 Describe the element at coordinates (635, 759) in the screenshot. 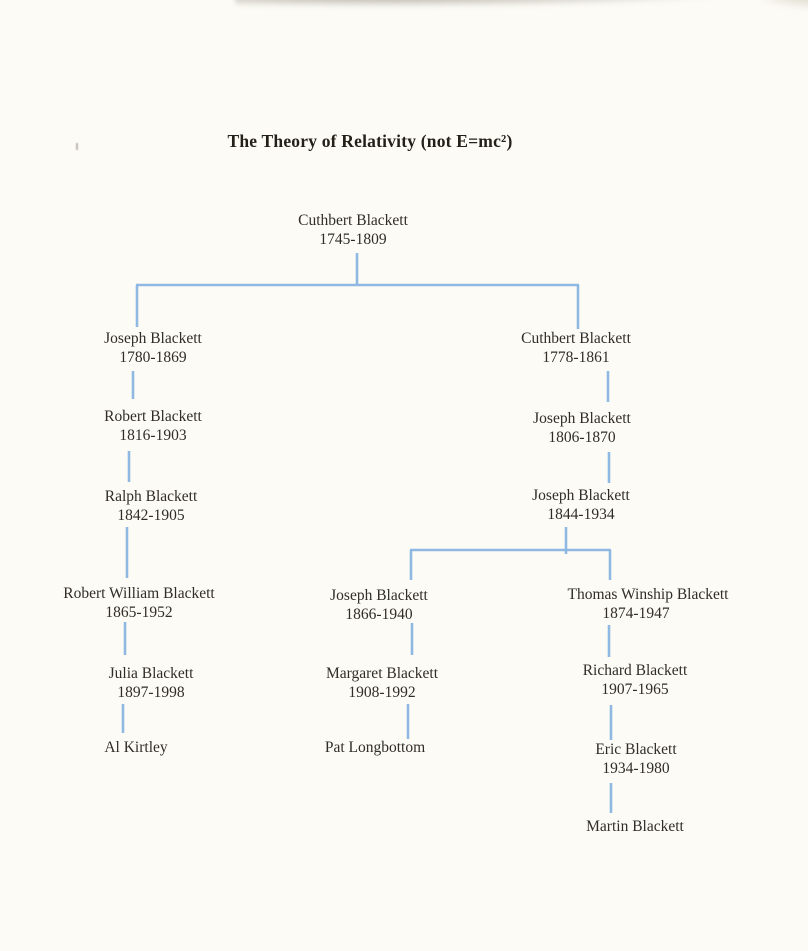

I see `node-eric-blackett-1934: Eric Blackett 1934-1980` at that location.